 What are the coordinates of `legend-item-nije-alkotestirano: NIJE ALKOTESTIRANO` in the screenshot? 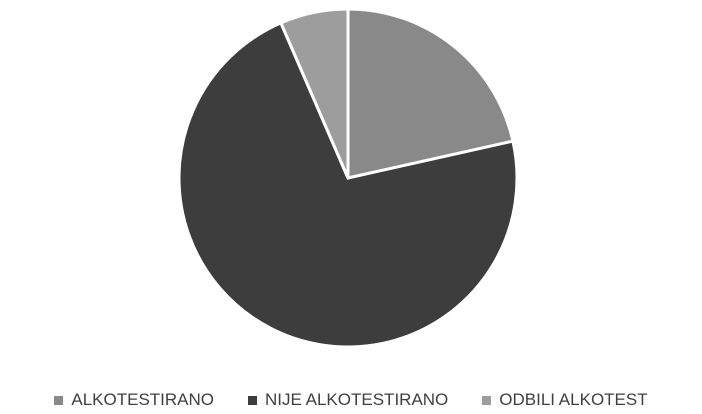 It's located at (348, 400).